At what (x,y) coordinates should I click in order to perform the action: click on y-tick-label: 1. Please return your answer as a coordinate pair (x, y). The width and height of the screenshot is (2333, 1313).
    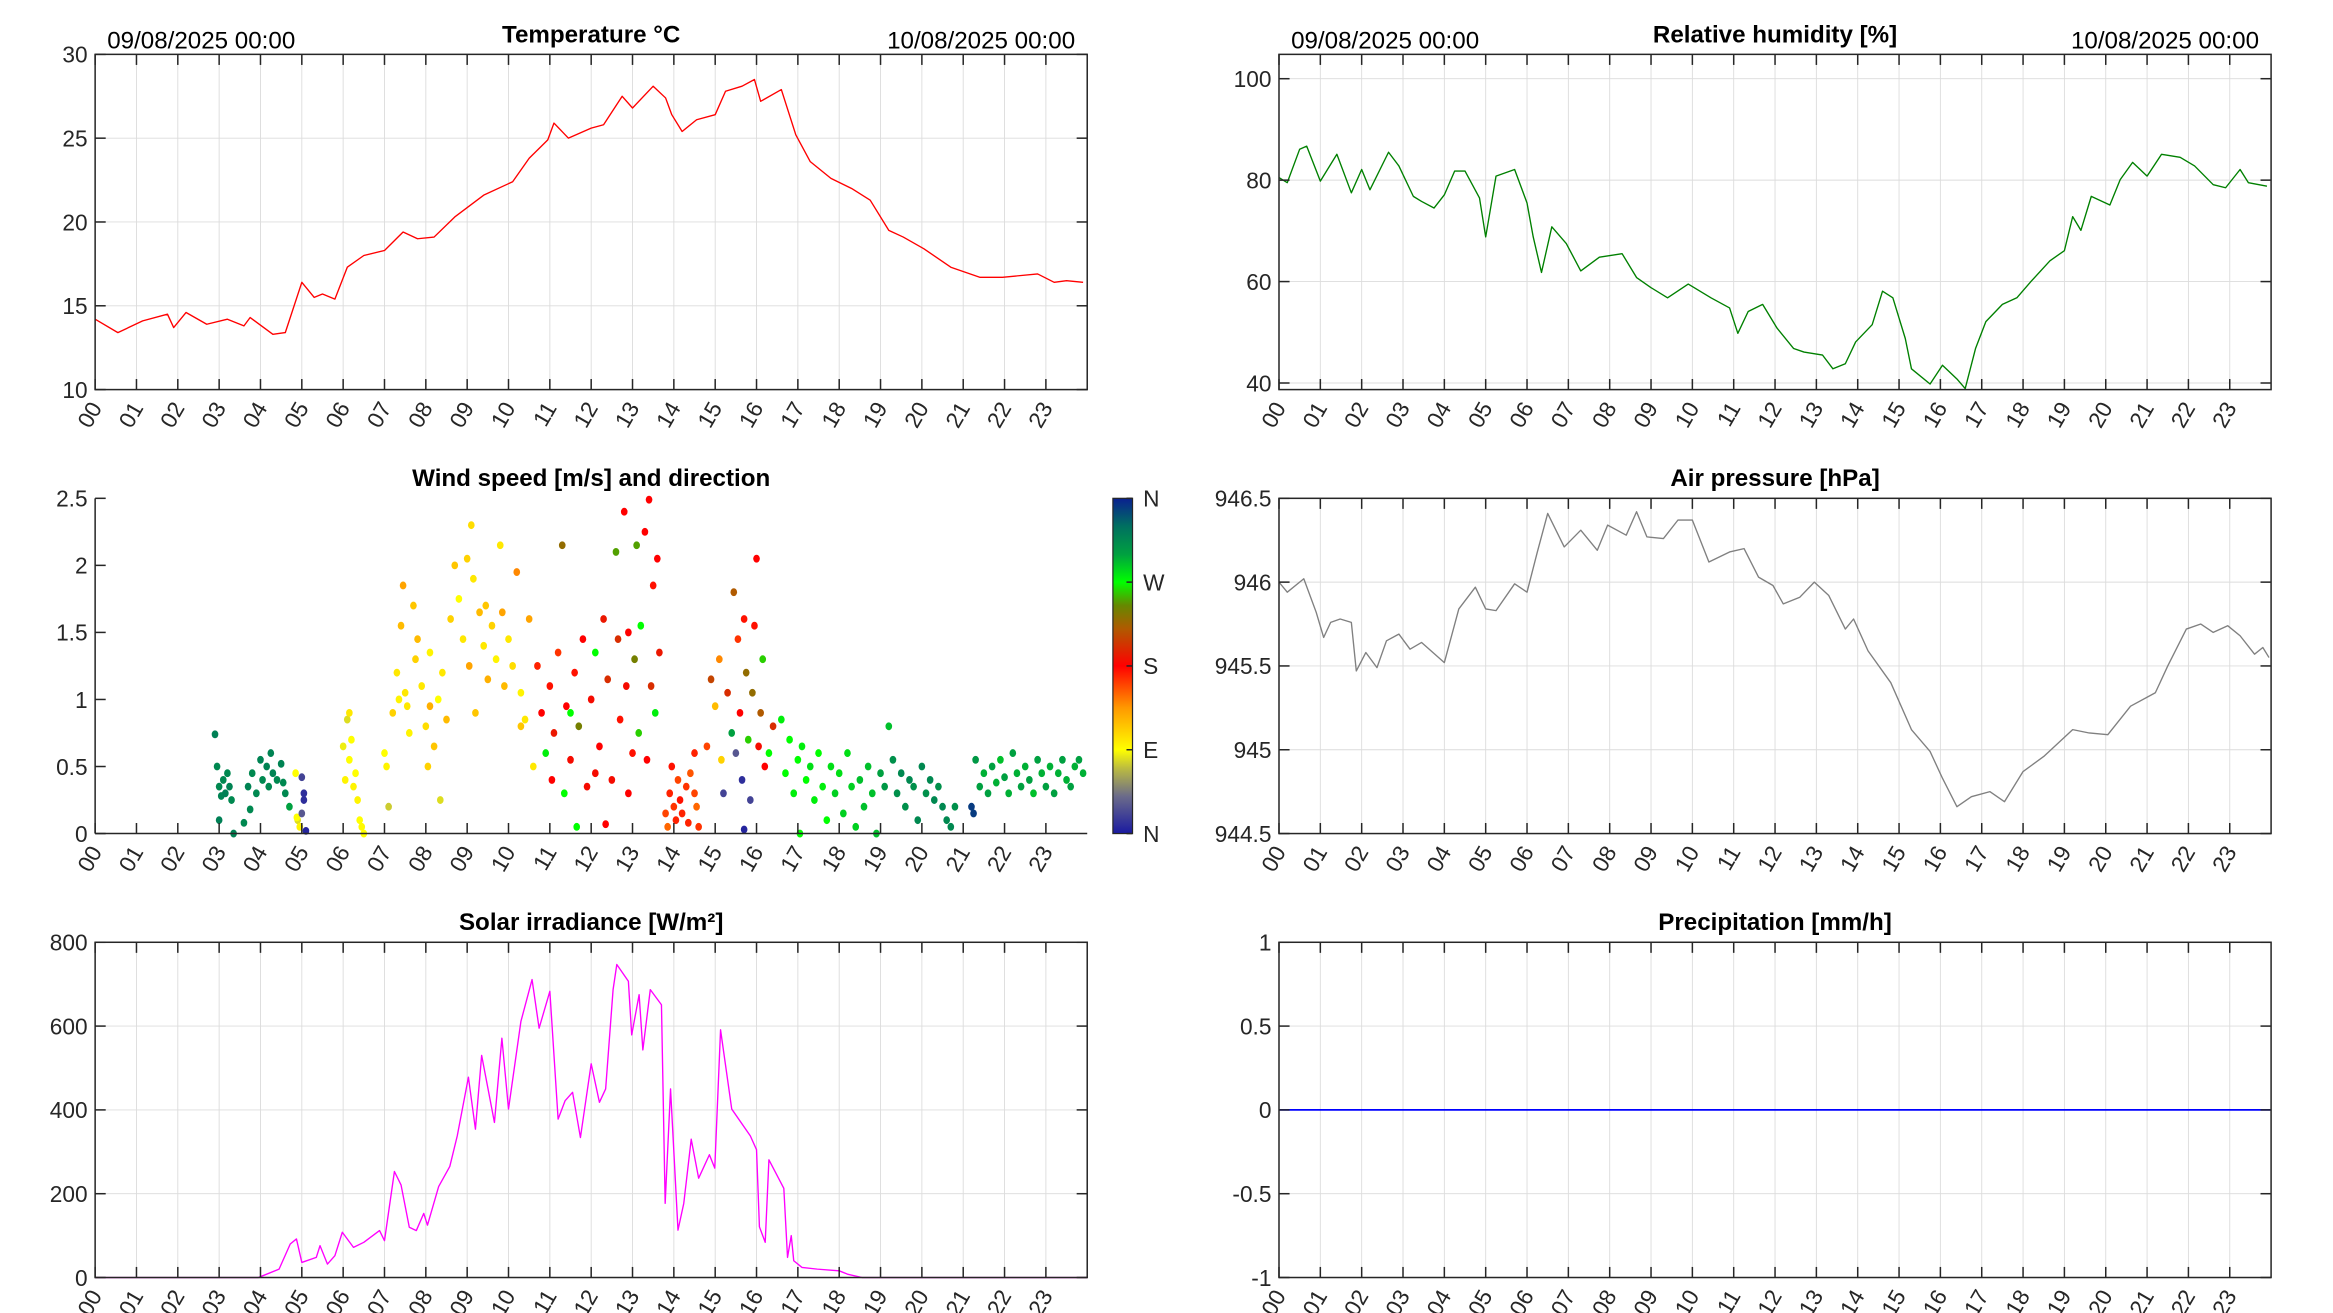
    Looking at the image, I should click on (1265, 943).